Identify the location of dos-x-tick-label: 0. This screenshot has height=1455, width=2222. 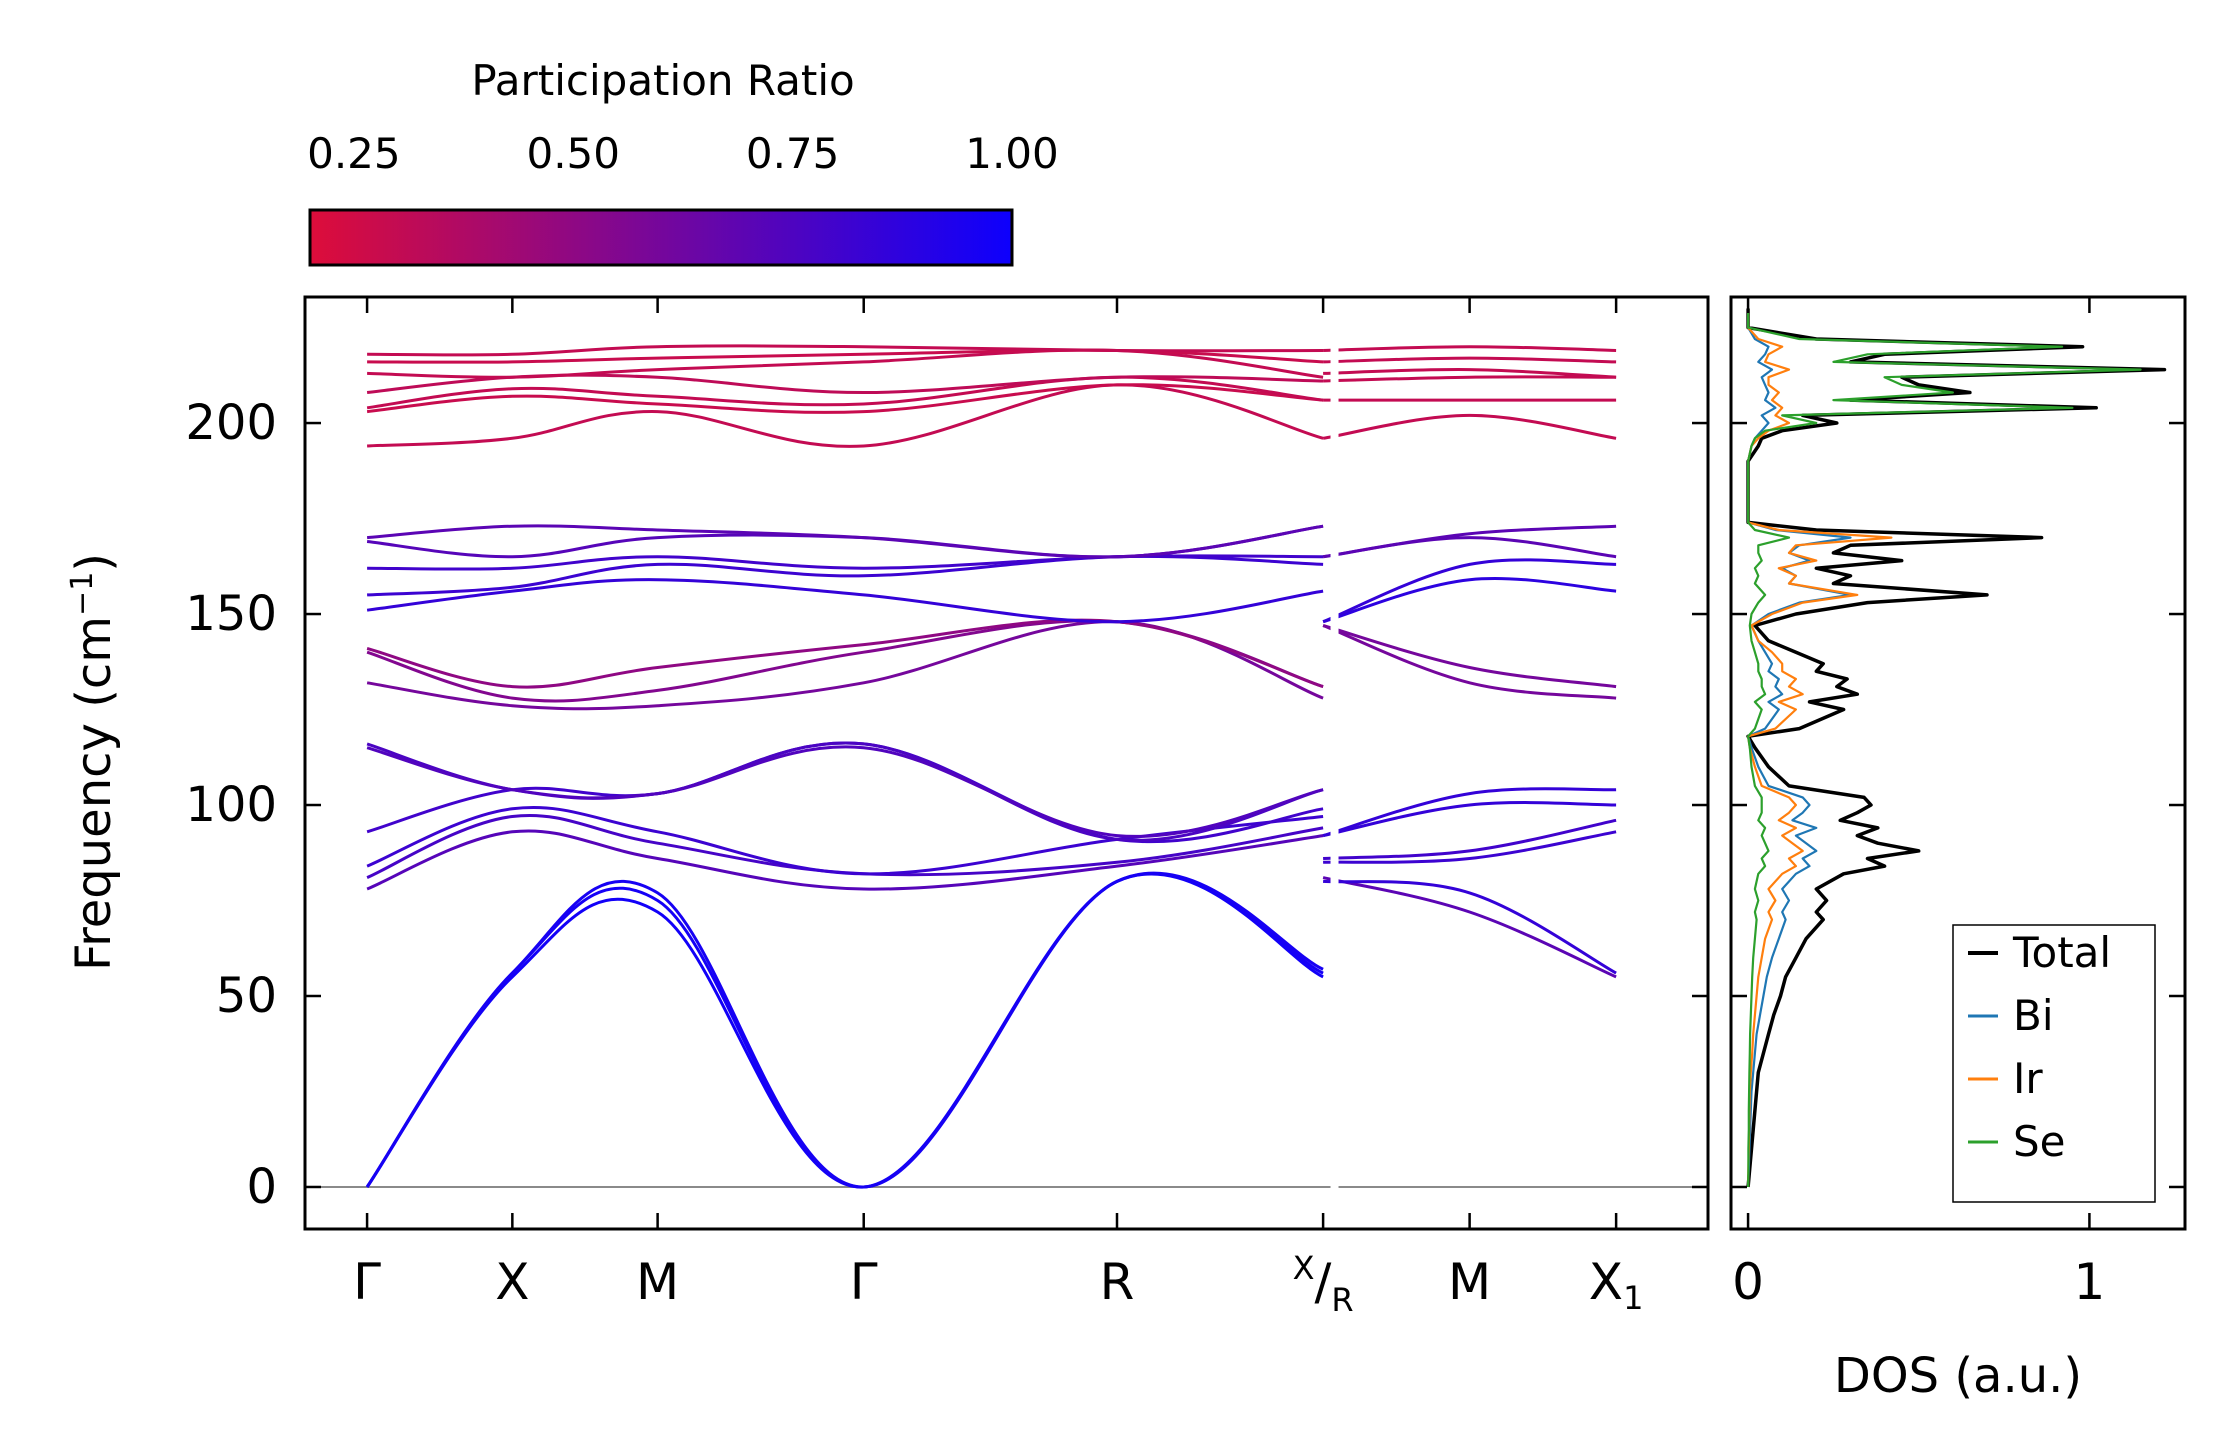
(1748, 1282).